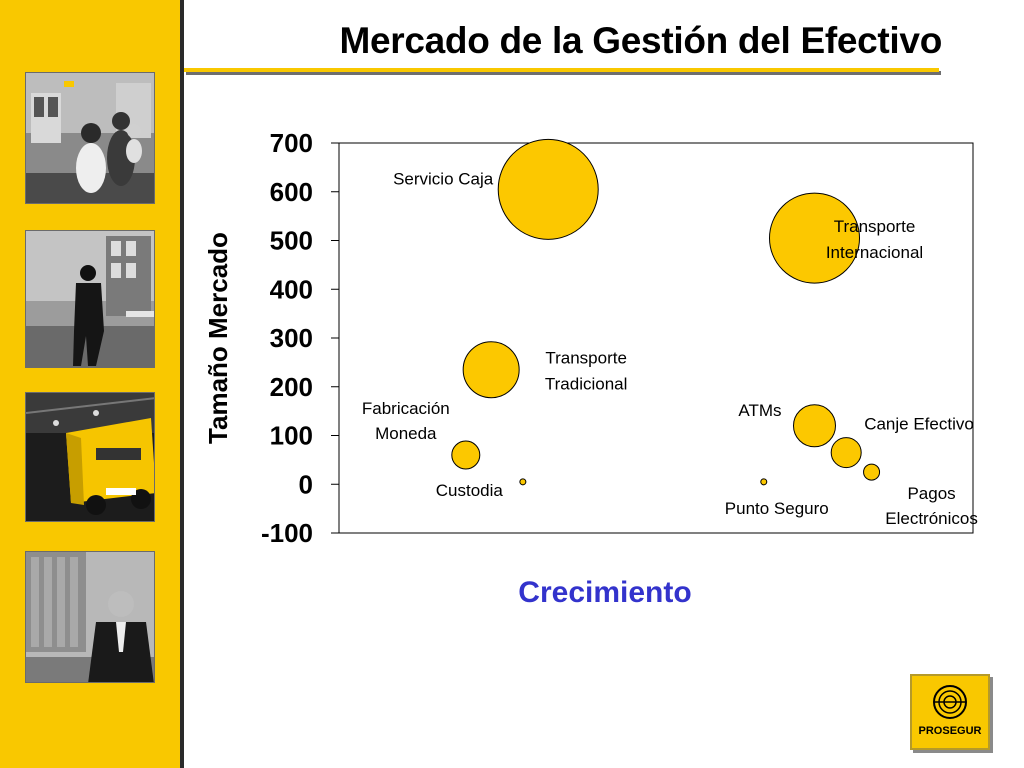 This screenshot has height=768, width=1024. What do you see at coordinates (443, 178) in the screenshot?
I see `bubble-label: Servicio Caja` at bounding box center [443, 178].